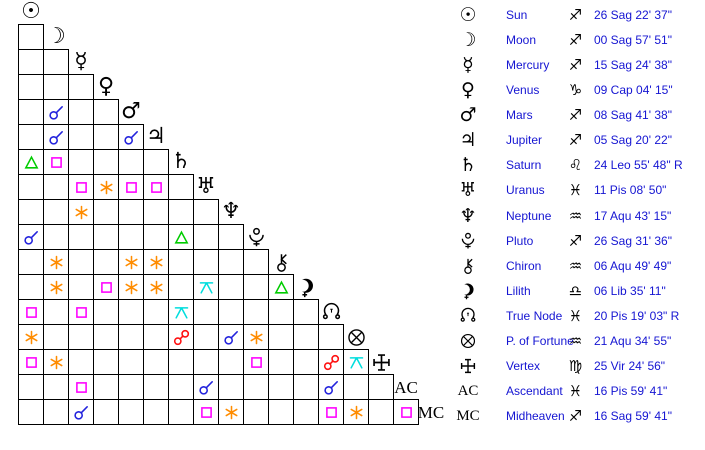  What do you see at coordinates (631, 391) in the screenshot?
I see `planet-position: 16 Pis 59' 41"` at bounding box center [631, 391].